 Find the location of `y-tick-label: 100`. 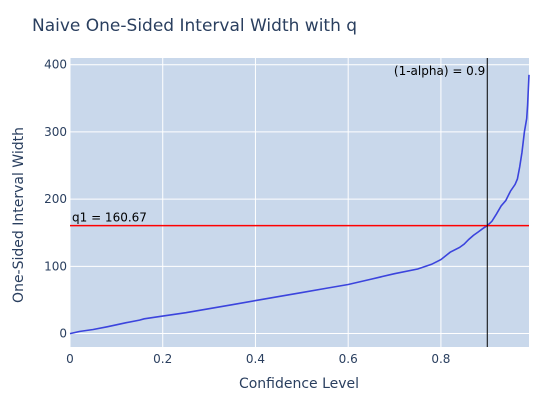

y-tick-label: 100 is located at coordinates (55, 266).